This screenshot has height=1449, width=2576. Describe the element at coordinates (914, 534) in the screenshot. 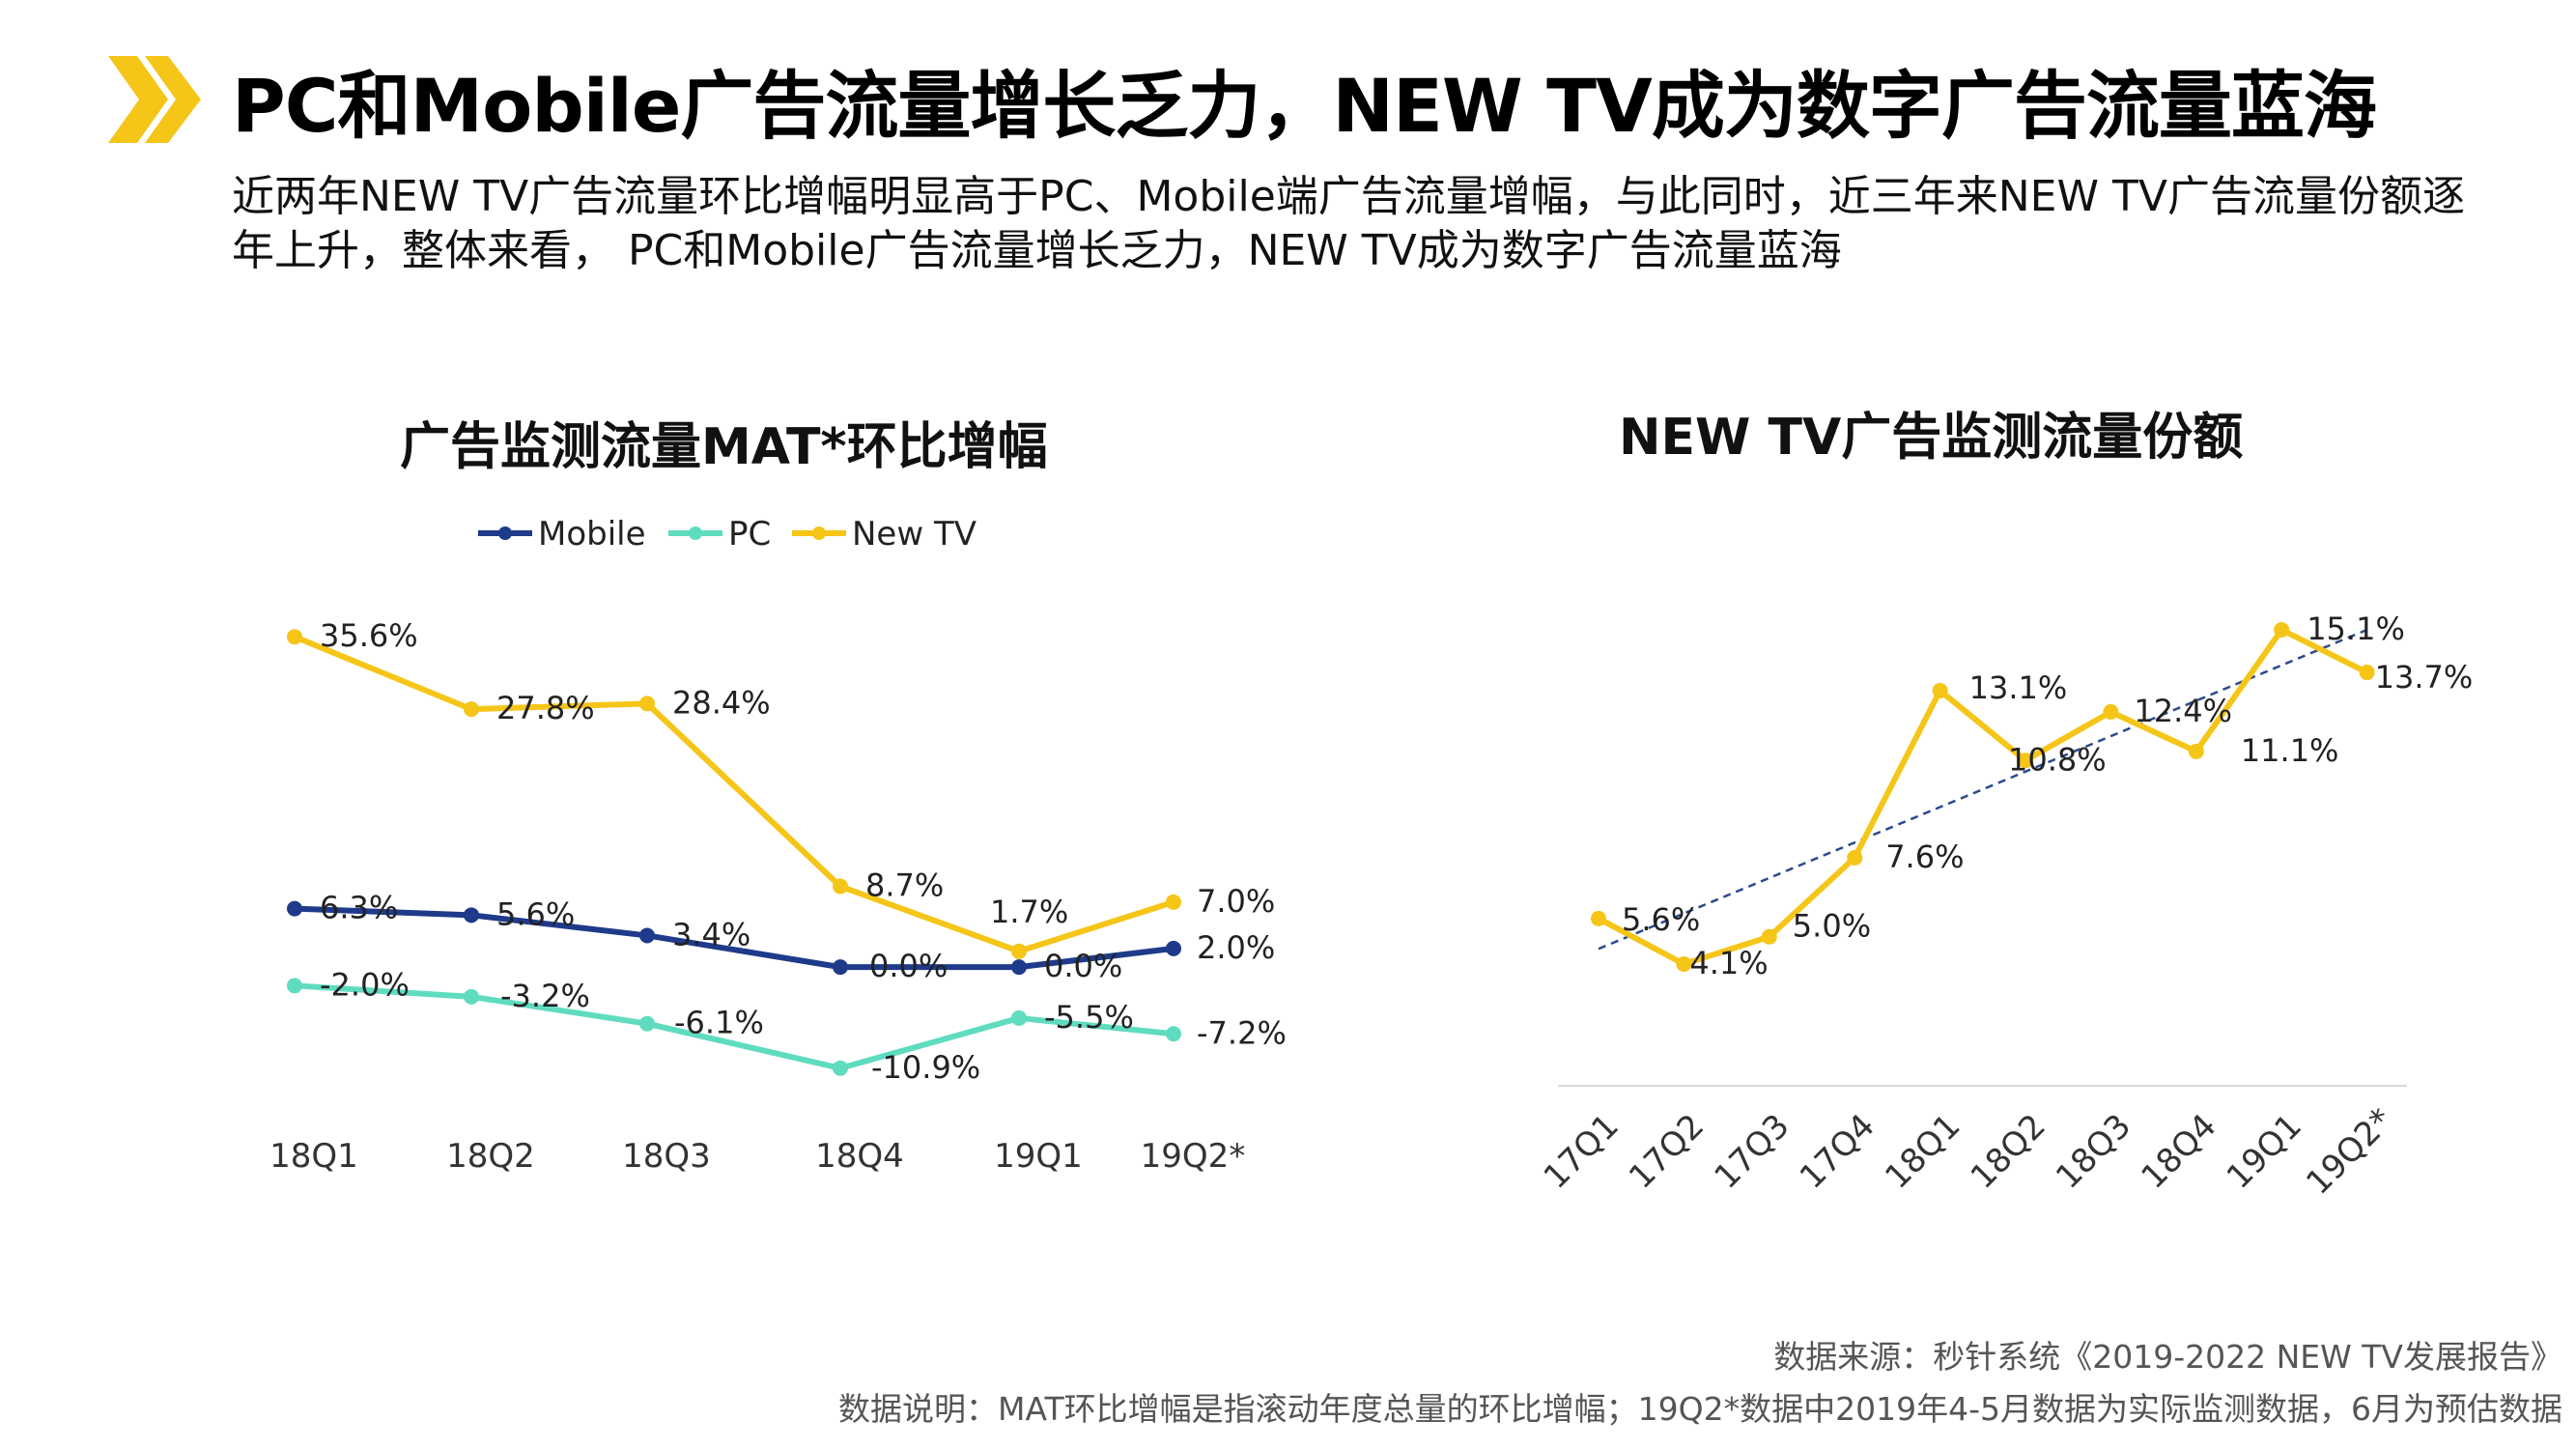

I see `legend-label-2: New TV` at that location.